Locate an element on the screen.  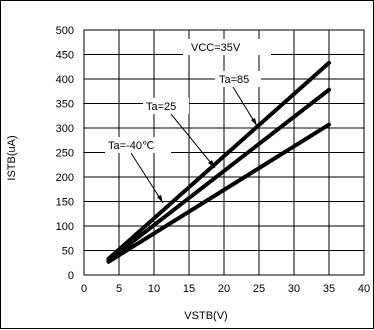
annotation-ta-40-bg is located at coordinates (138, 145).